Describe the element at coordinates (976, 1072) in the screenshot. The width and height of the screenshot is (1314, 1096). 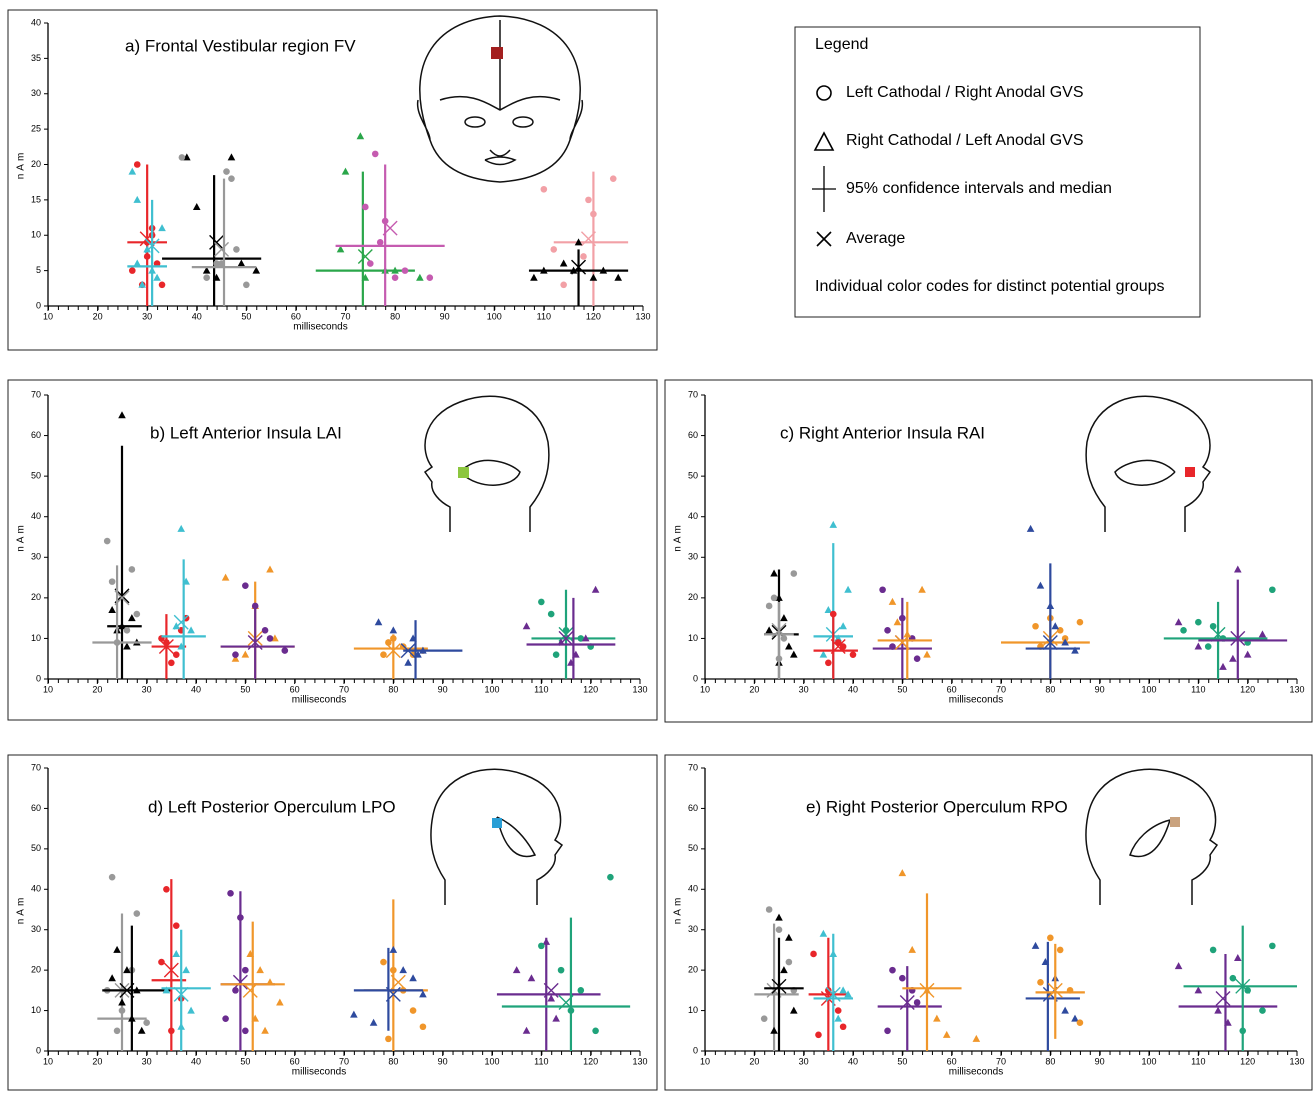
I see `x-axis-label: milliseconds` at that location.